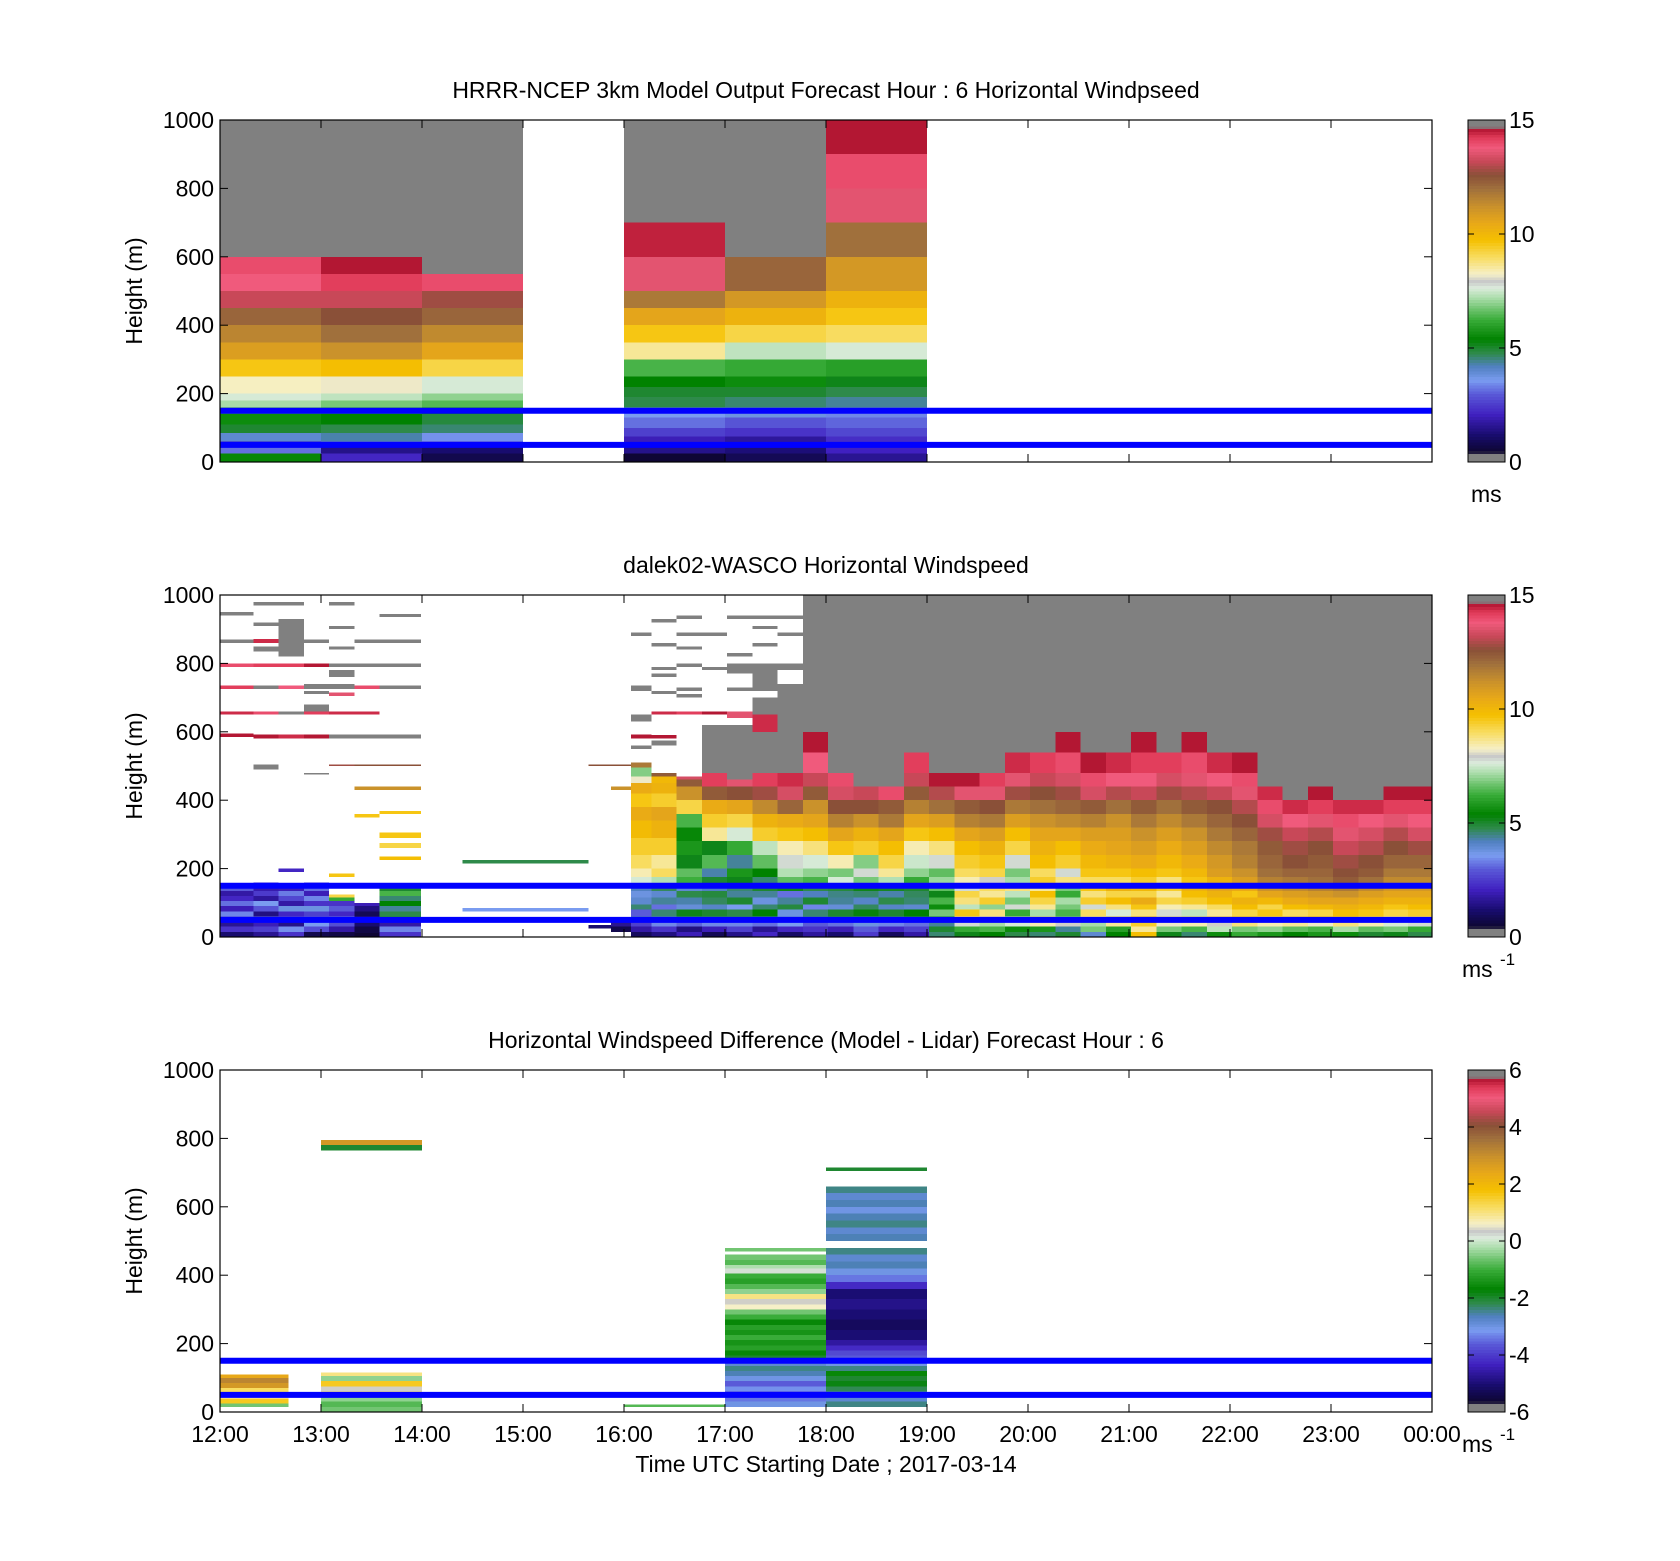 This screenshot has height=1561, width=1680. Describe the element at coordinates (207, 937) in the screenshot. I see `y-tick-label: 0` at that location.